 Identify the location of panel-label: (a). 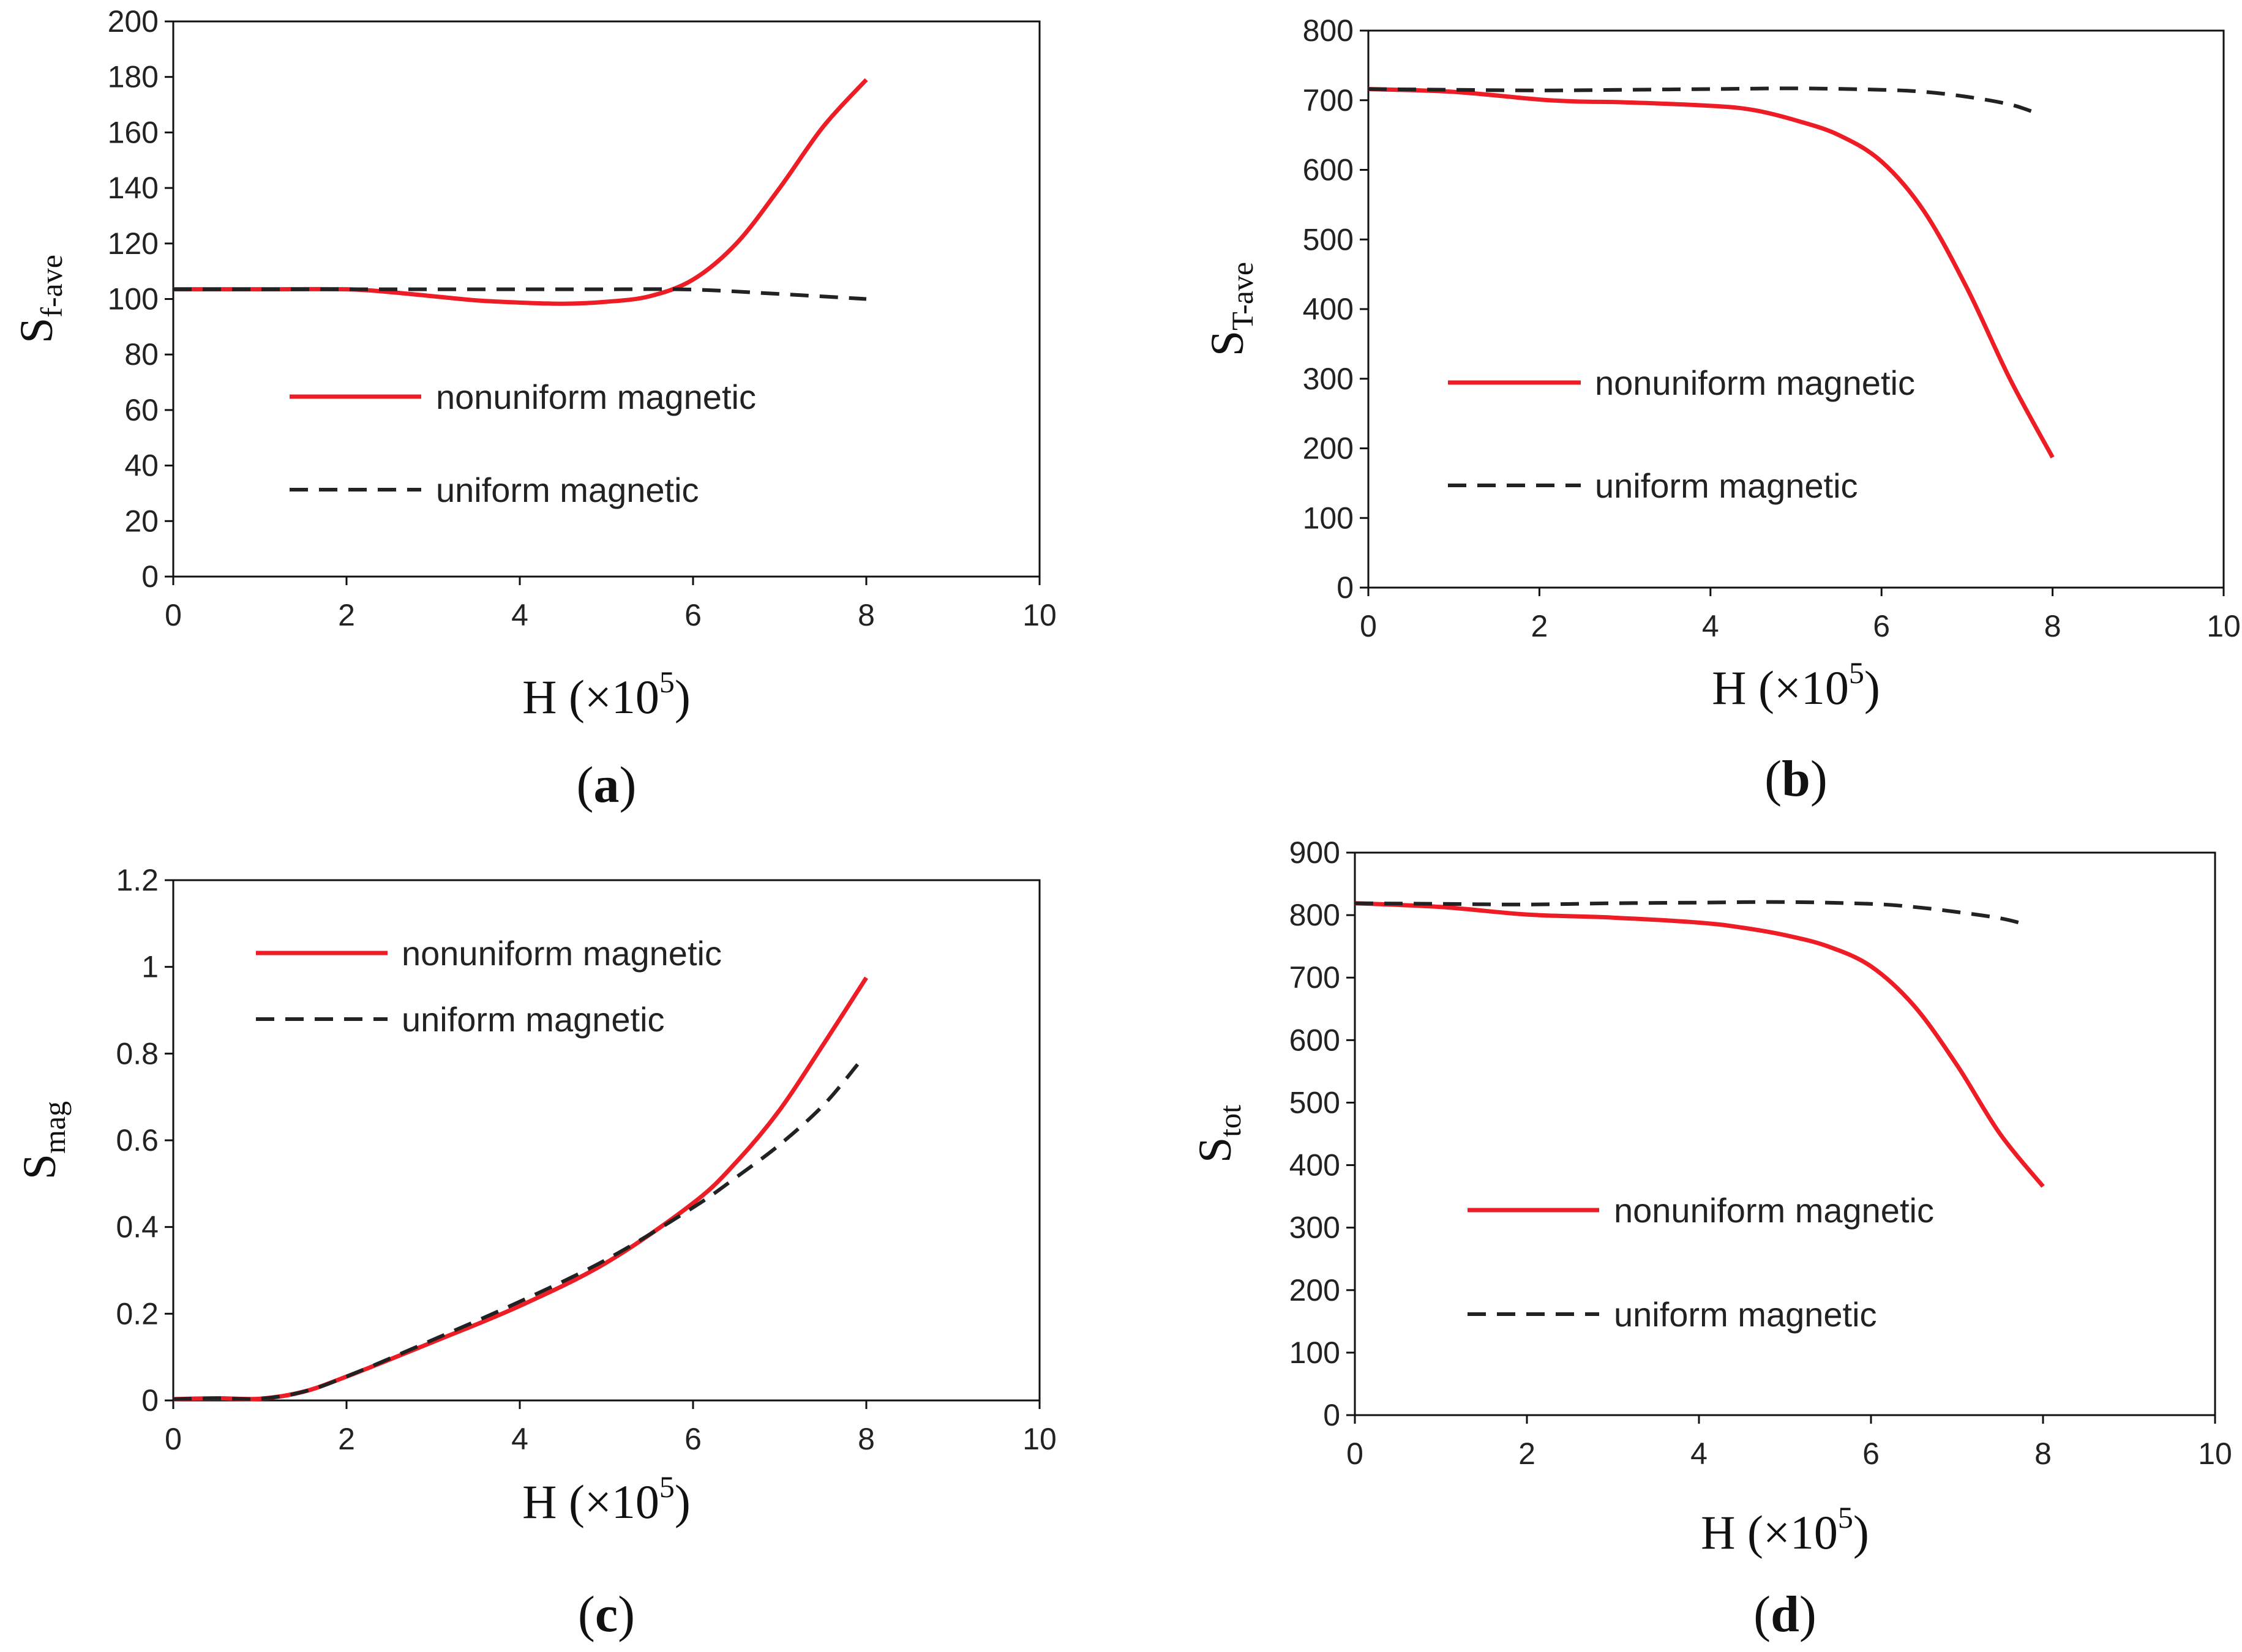
(607, 785).